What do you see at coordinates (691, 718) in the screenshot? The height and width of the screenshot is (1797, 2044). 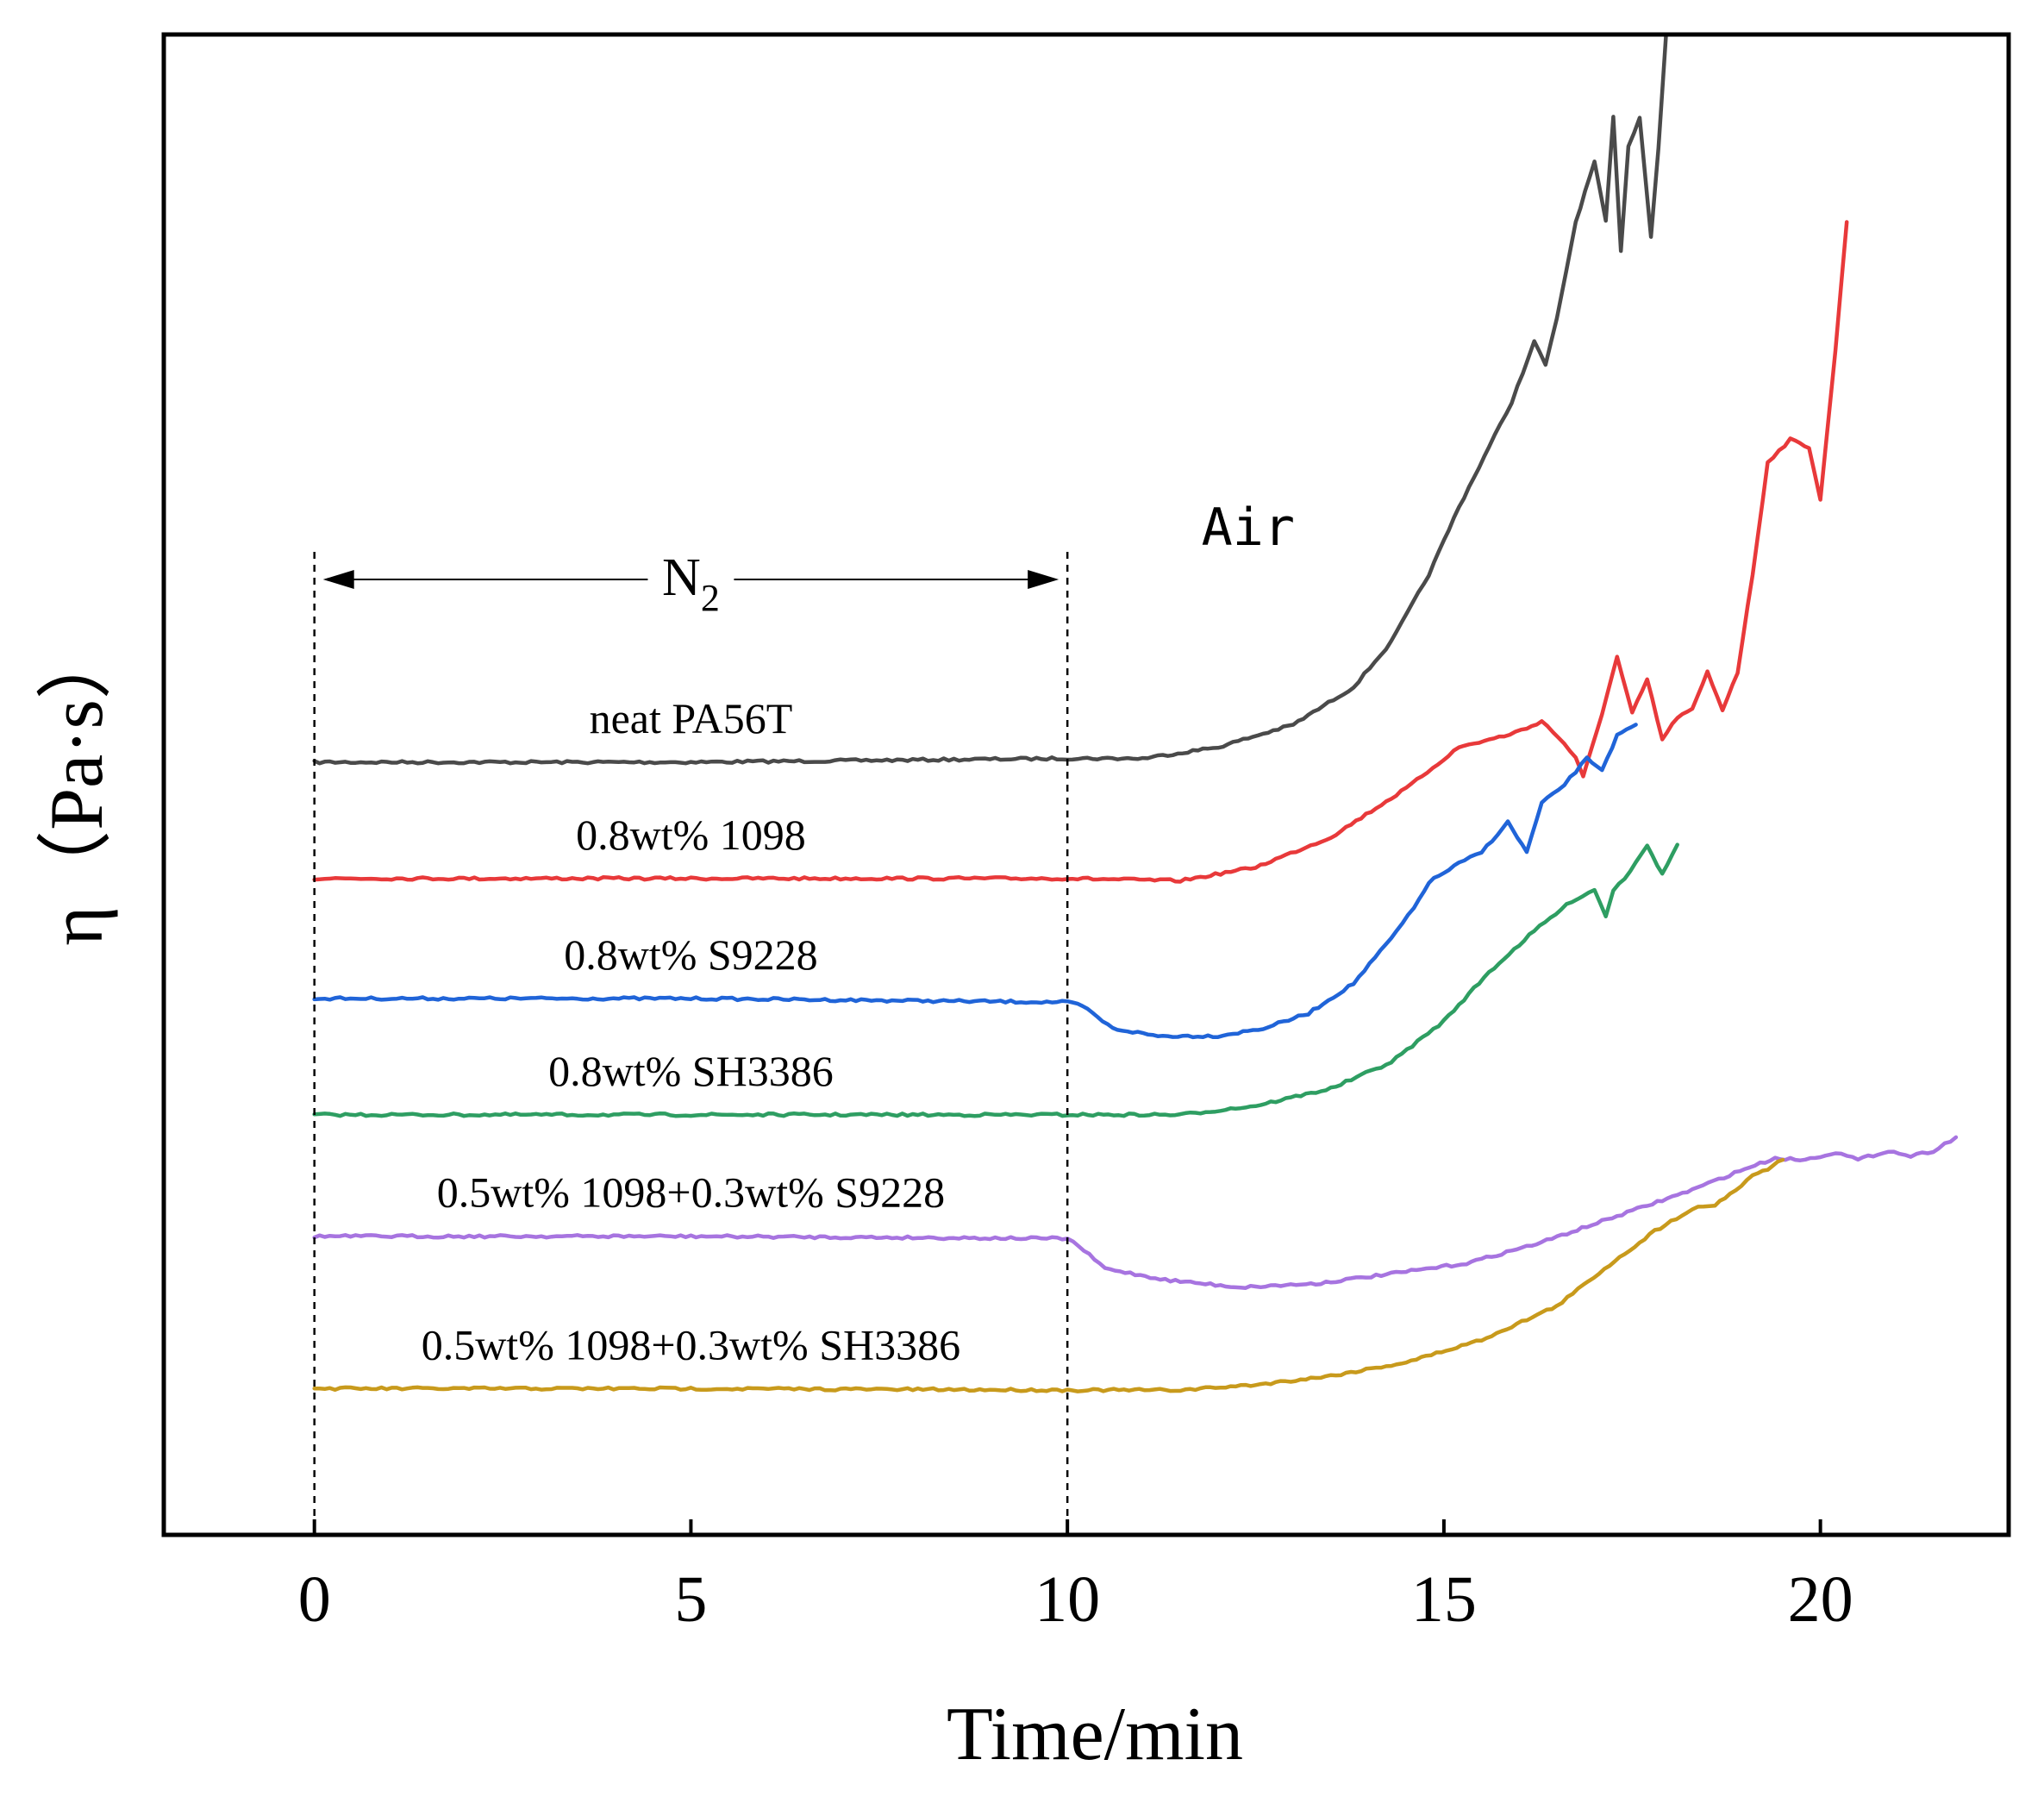 I see `series-label-neat-pa56t: neat PA56T` at bounding box center [691, 718].